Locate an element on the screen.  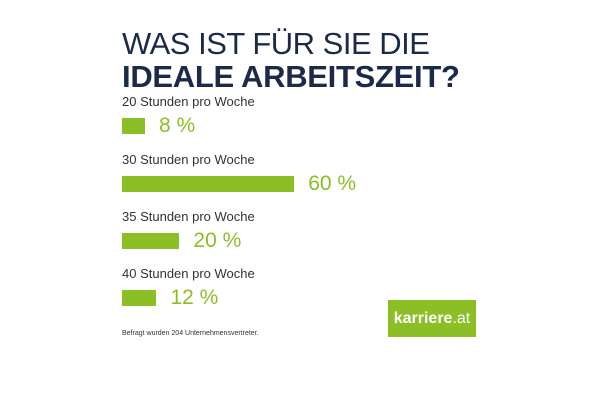
category-label: 30 Stunden pro Woche is located at coordinates (188, 159).